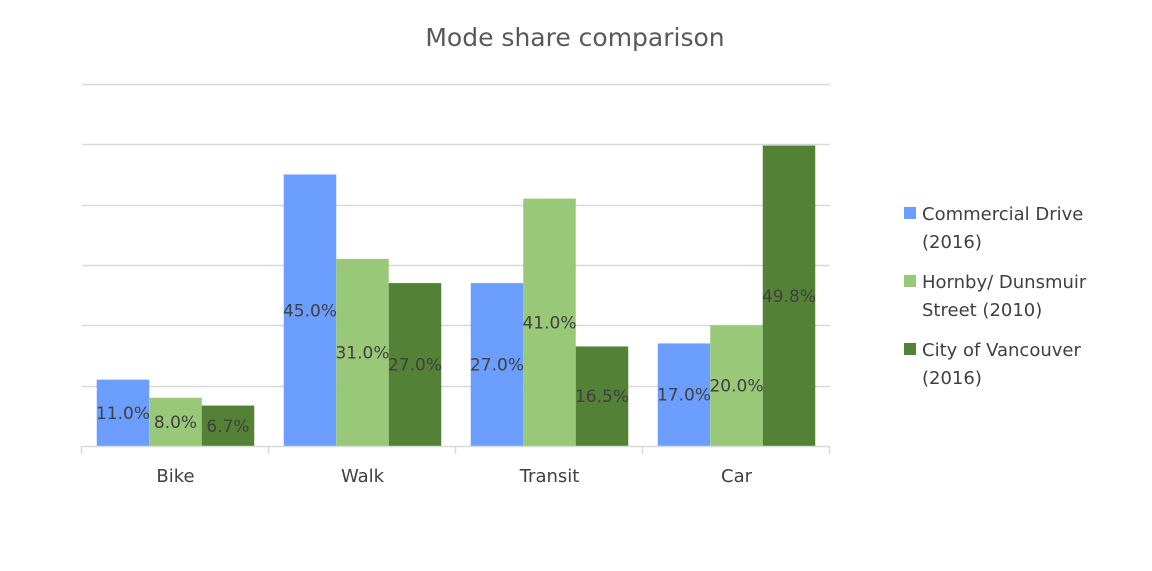 This screenshot has width=1152, height=571. I want to click on legend-item: Hornby/ Dunsmuir Street (2010), so click(995, 296).